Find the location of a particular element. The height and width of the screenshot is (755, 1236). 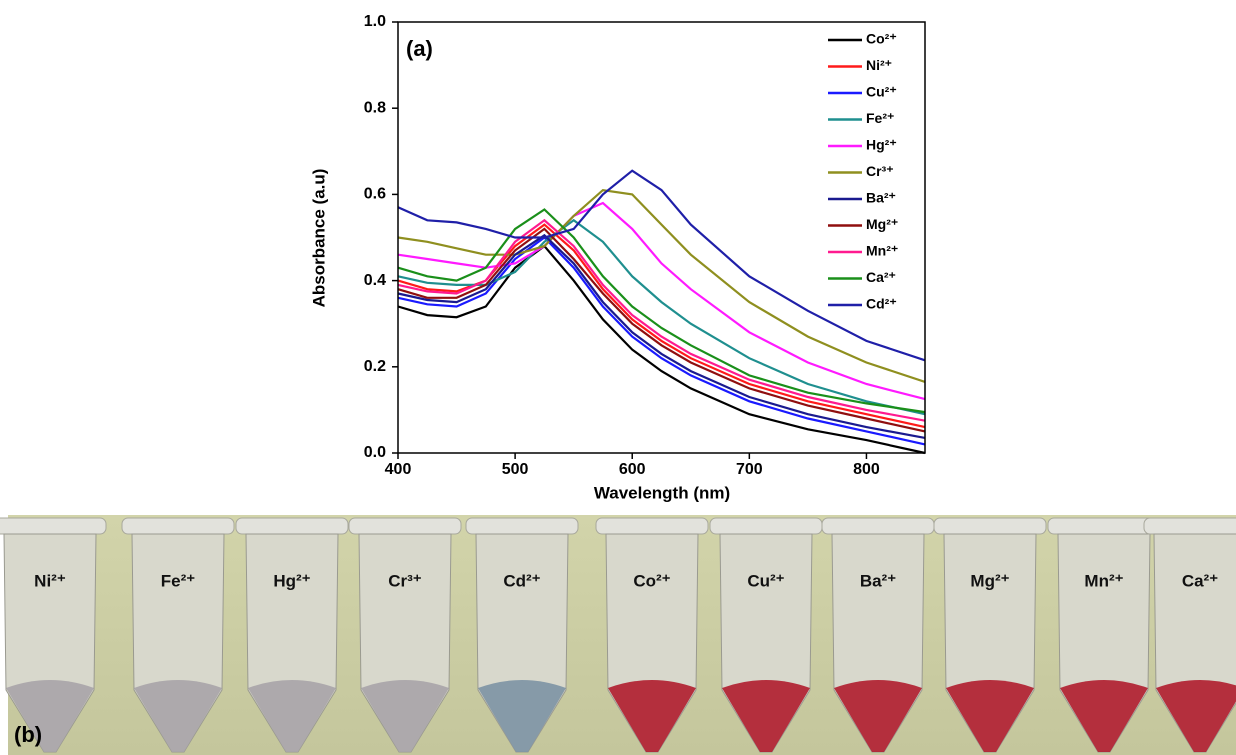

legend-label: Ni²⁺ is located at coordinates (879, 65).